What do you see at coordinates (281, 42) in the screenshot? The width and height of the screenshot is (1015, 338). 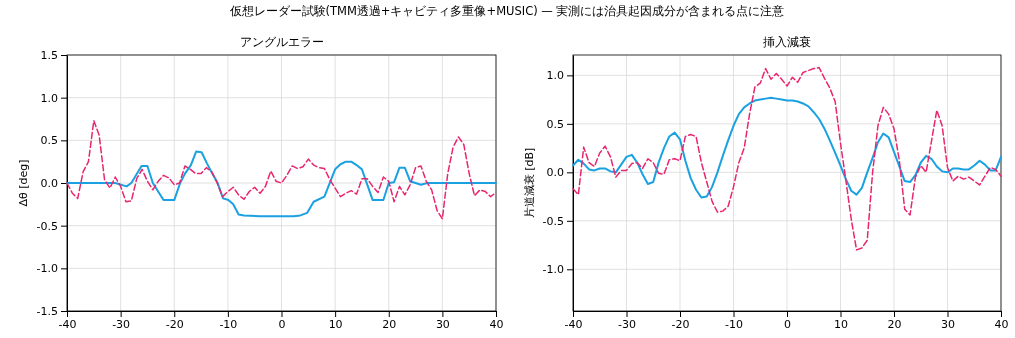 I see `chart-title: アングルエラー` at bounding box center [281, 42].